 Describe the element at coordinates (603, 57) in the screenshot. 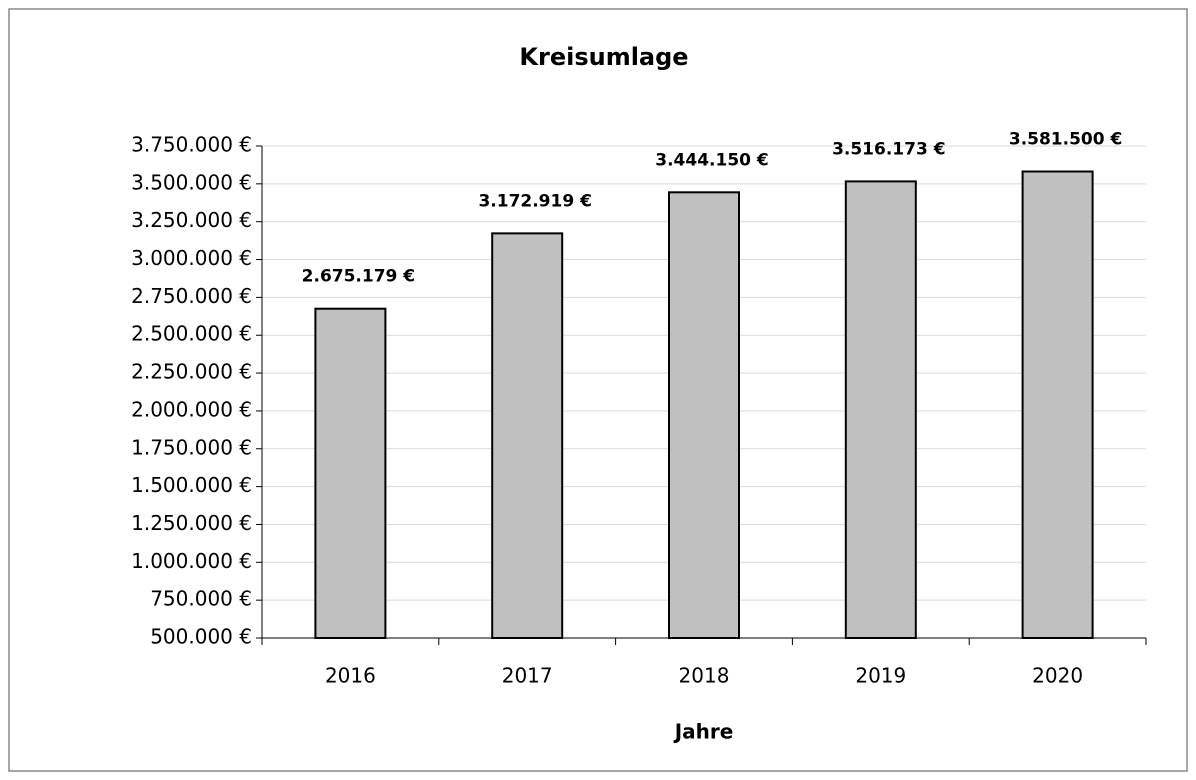

I see `chart-title: Kreisumlage` at that location.